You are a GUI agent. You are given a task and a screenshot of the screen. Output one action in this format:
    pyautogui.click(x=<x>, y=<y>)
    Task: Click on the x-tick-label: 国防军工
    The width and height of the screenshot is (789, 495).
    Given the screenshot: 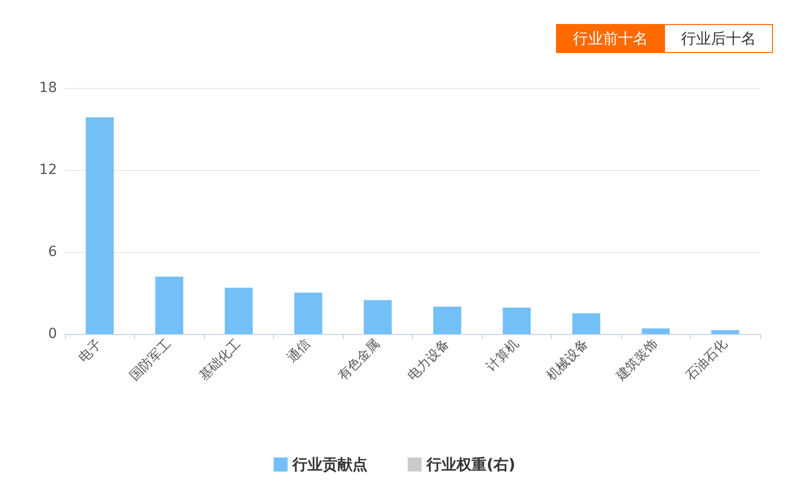 What is the action you would take?
    pyautogui.click(x=151, y=360)
    